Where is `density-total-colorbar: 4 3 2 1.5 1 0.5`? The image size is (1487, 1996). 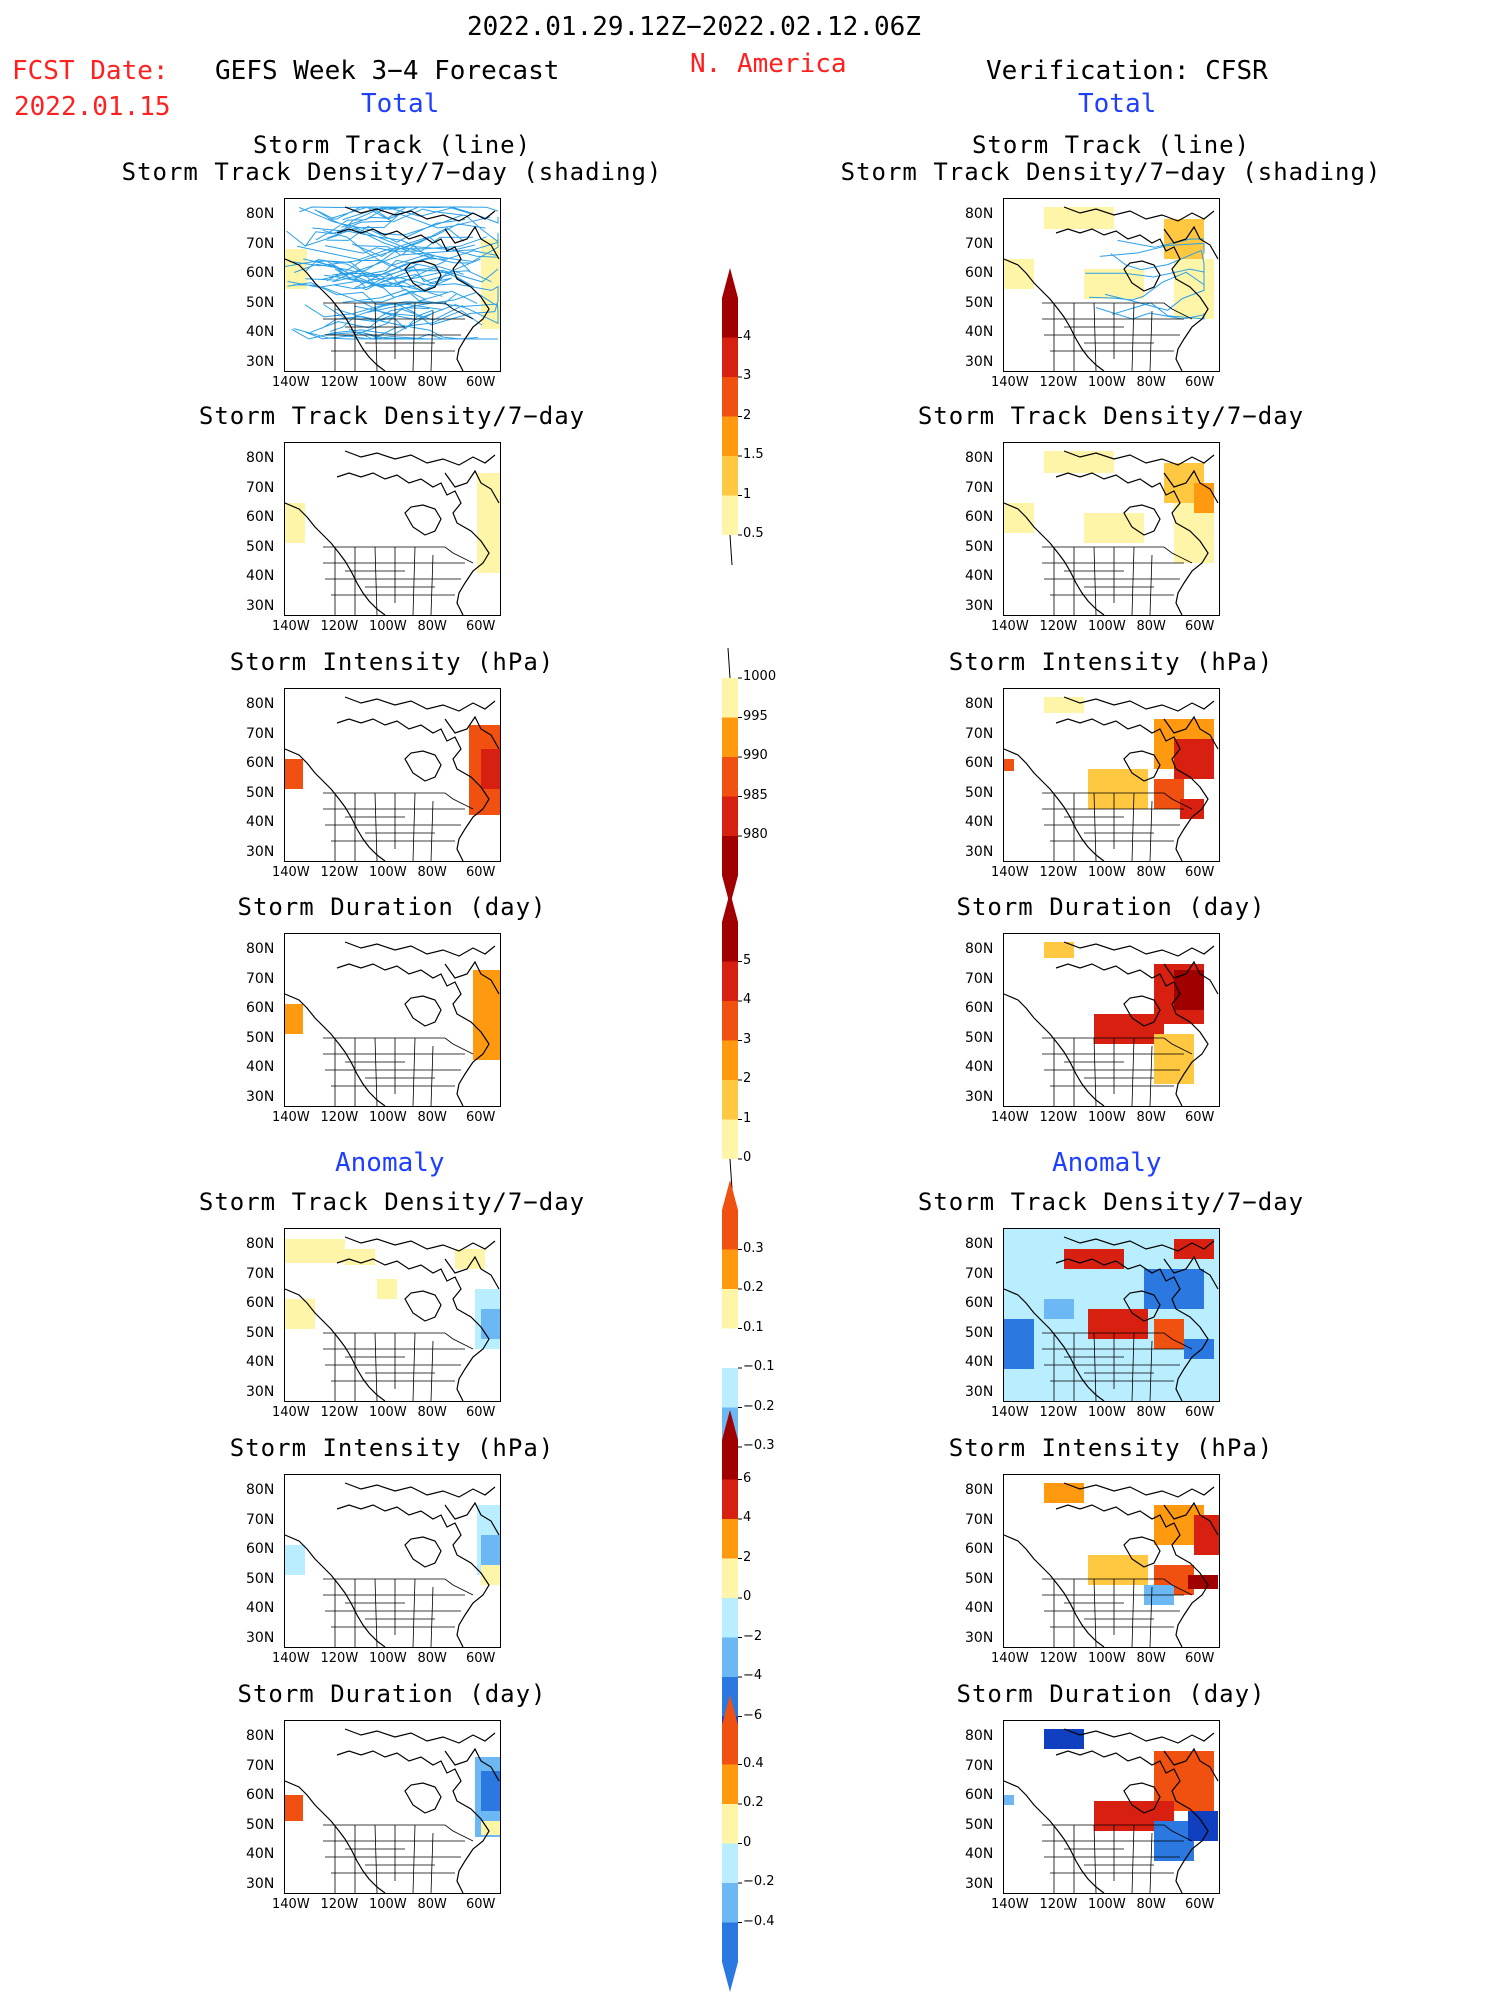
density-total-colorbar: 4 3 2 1.5 1 0.5 is located at coordinates (762, 418).